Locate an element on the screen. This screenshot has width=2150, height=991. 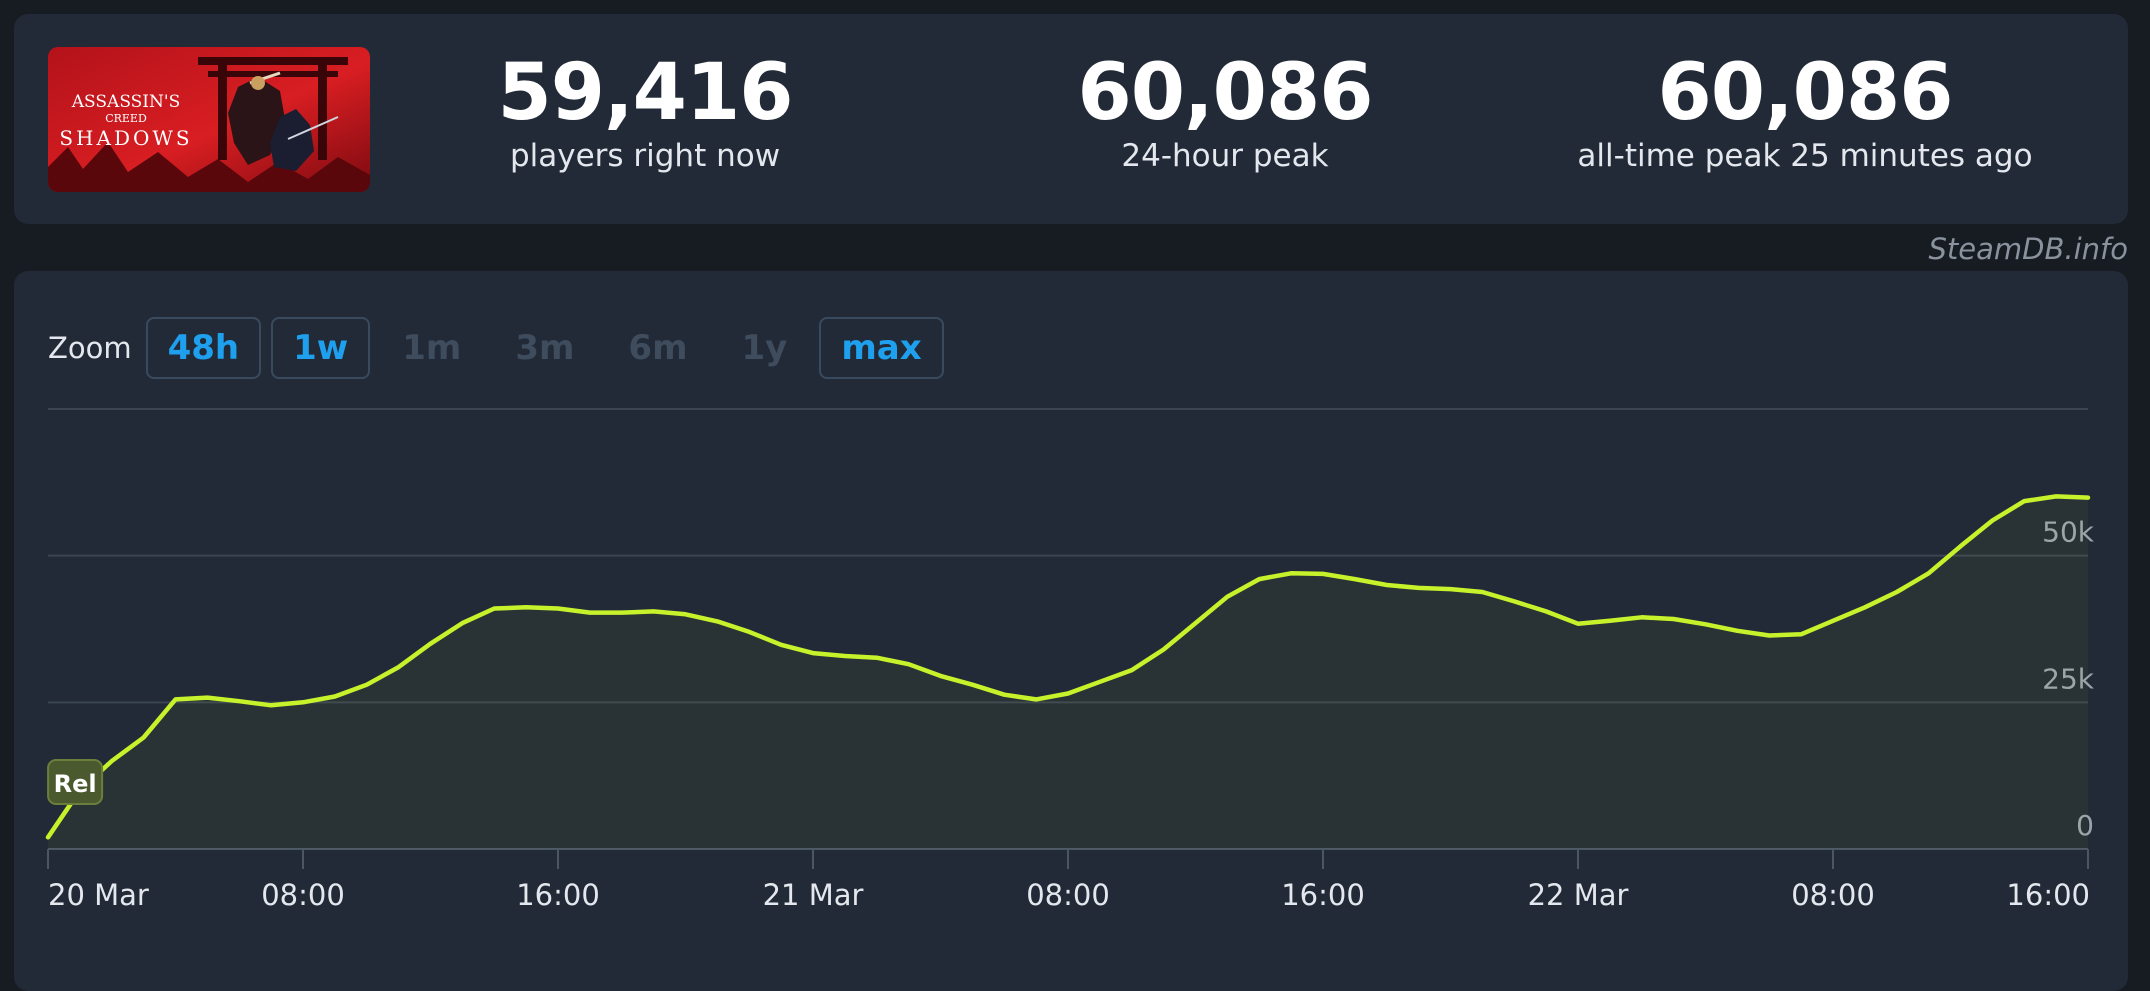
stat-value: 59,416 is located at coordinates (645, 93).